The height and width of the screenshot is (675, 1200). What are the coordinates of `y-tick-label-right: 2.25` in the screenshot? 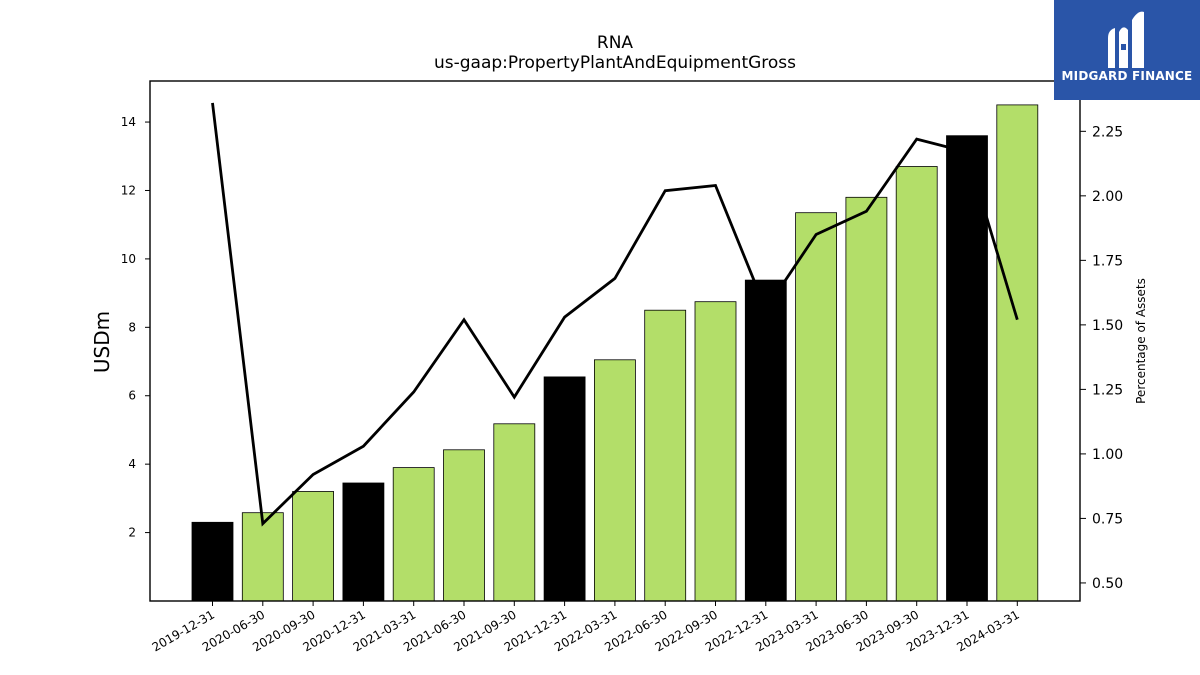 It's located at (1107, 132).